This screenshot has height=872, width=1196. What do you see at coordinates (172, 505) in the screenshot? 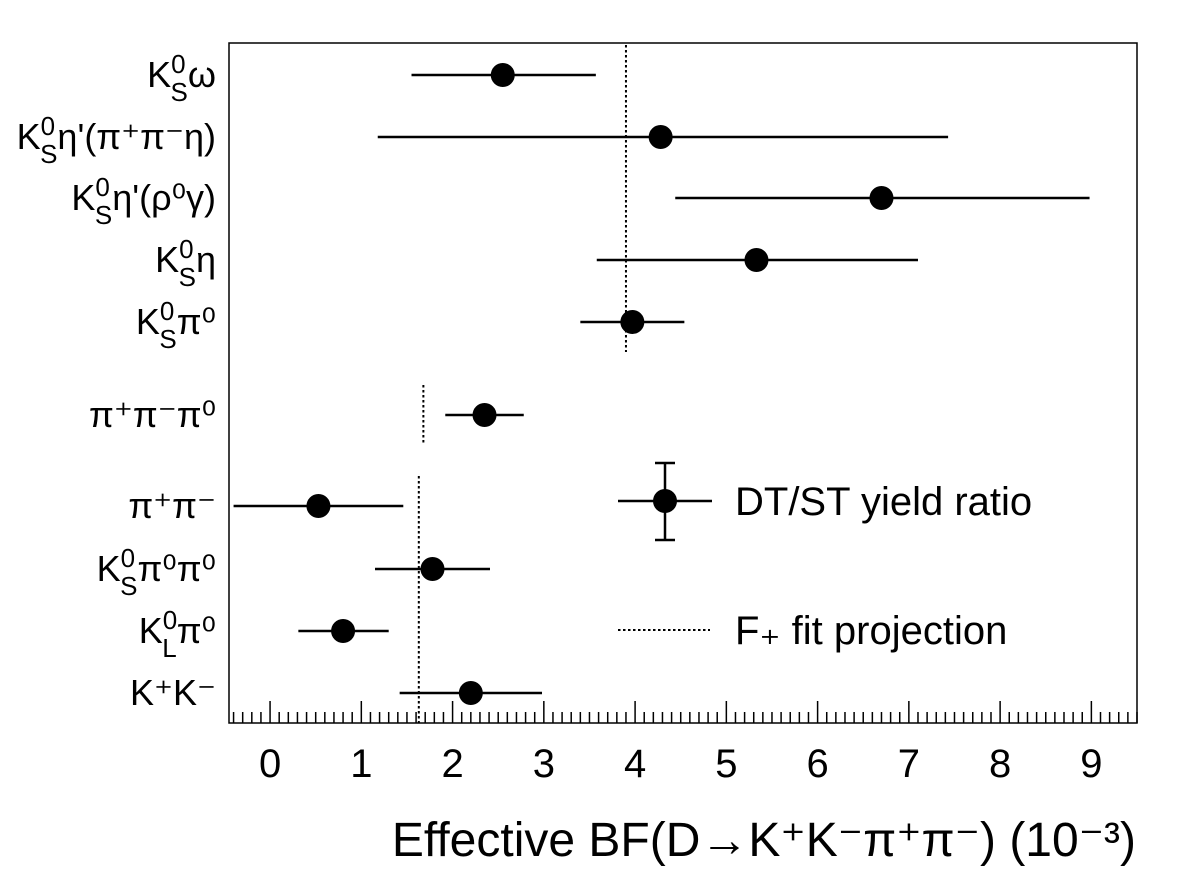
I see `category-label: π⁺π⁻` at bounding box center [172, 505].